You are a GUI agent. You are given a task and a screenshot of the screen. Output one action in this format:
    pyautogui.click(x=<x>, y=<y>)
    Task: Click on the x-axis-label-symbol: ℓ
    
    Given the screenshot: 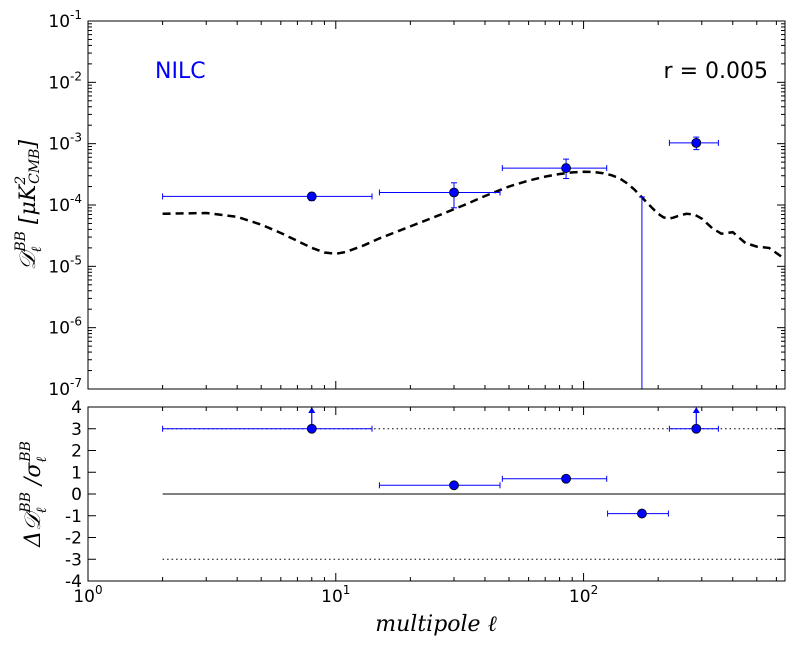 What is the action you would take?
    pyautogui.click(x=493, y=624)
    